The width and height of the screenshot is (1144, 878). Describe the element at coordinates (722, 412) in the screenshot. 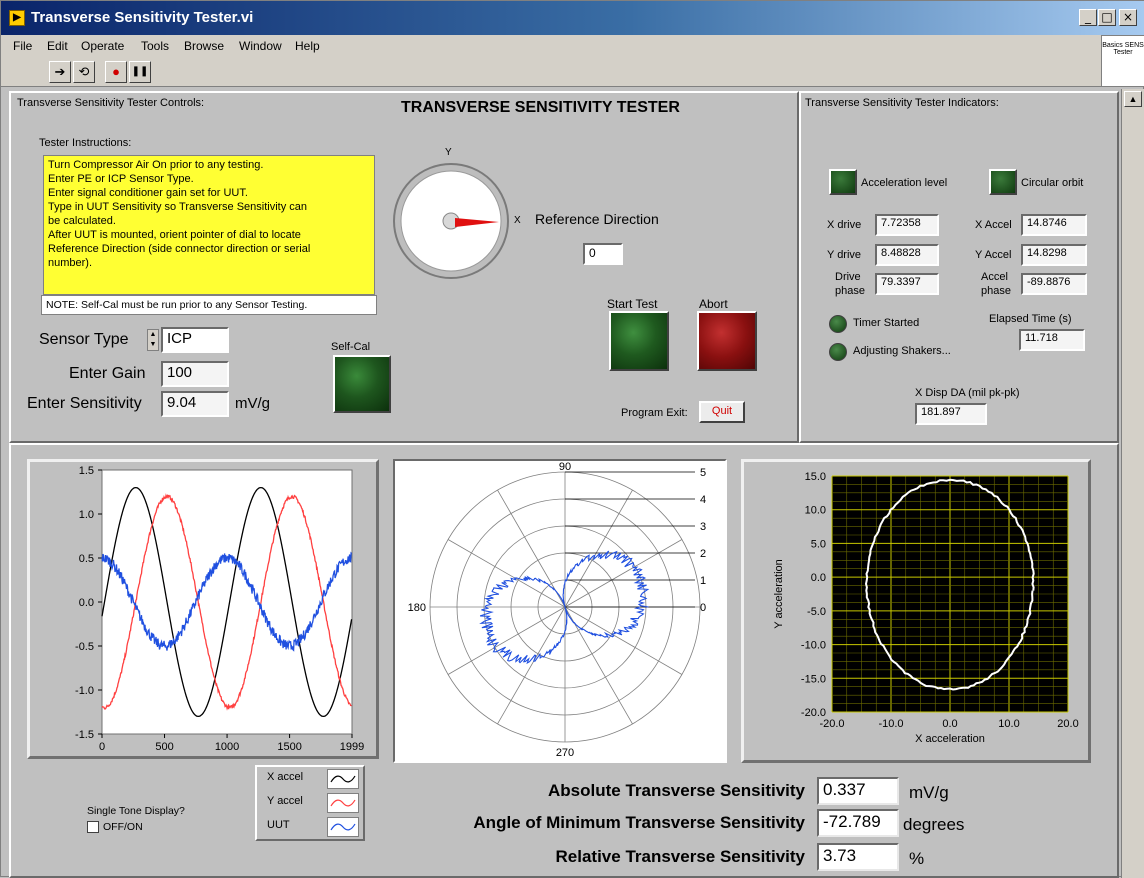

I see `quit-button: Quit` at that location.